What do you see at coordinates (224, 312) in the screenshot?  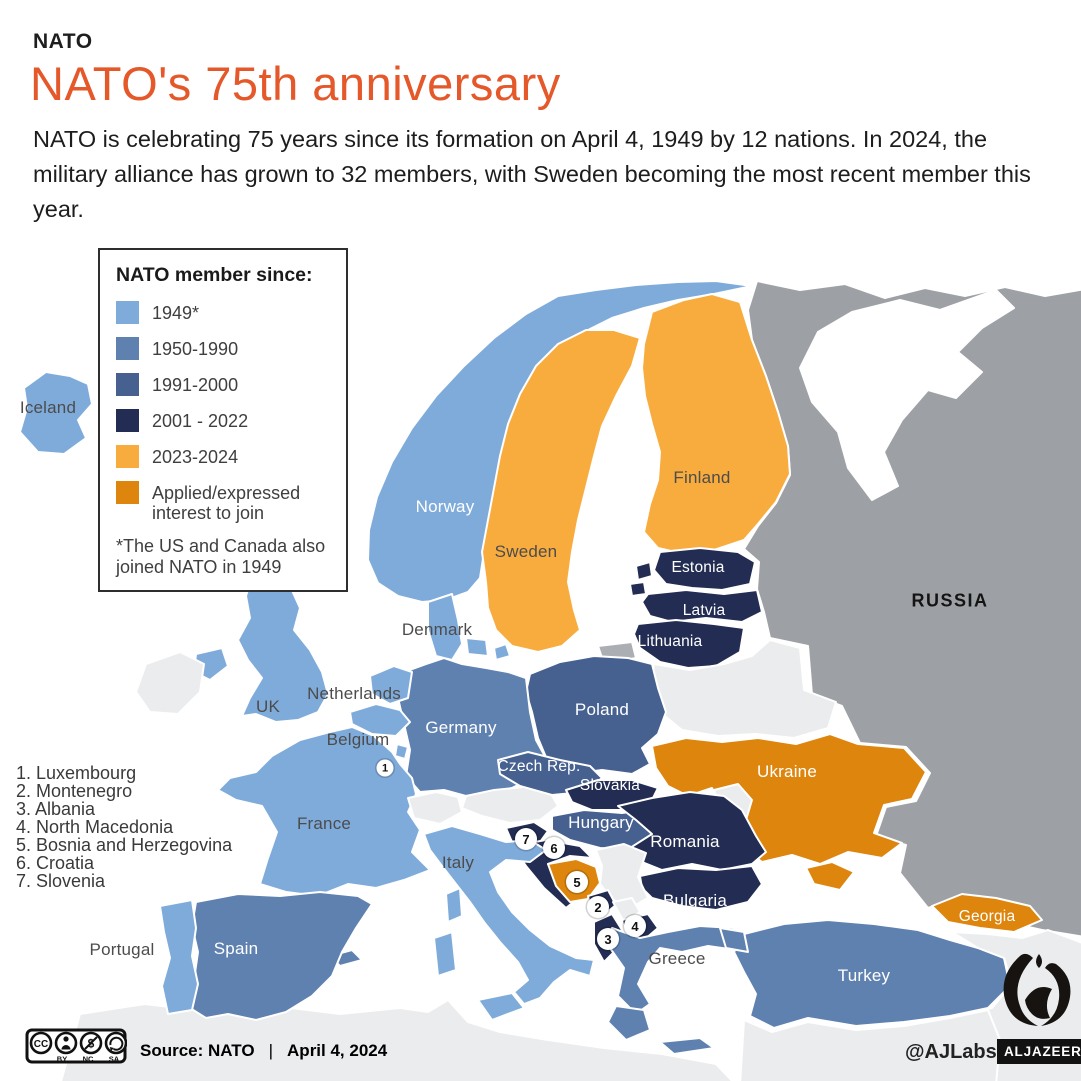 I see `legend-item-1949: 1949*` at bounding box center [224, 312].